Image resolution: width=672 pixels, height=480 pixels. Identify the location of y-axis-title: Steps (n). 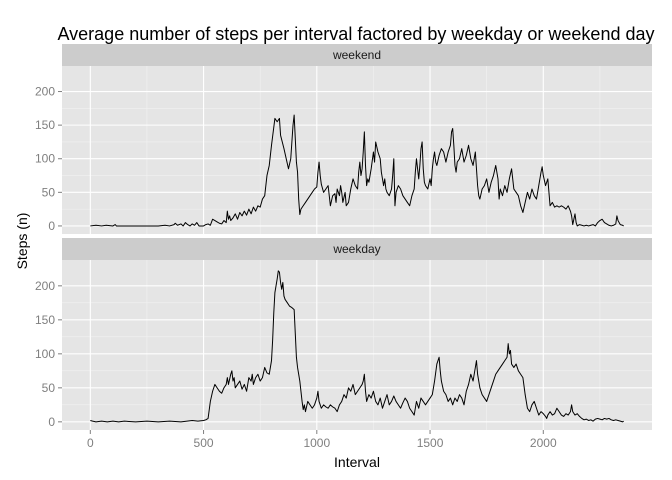
(22, 241).